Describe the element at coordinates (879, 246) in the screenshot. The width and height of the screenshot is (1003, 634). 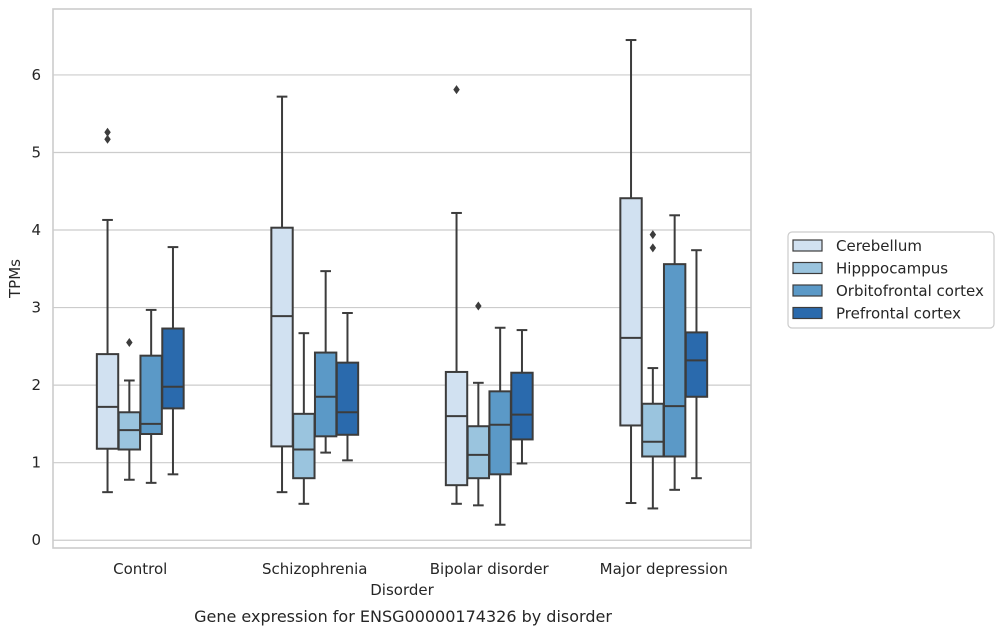
I see `legend-label: Cerebellum` at that location.